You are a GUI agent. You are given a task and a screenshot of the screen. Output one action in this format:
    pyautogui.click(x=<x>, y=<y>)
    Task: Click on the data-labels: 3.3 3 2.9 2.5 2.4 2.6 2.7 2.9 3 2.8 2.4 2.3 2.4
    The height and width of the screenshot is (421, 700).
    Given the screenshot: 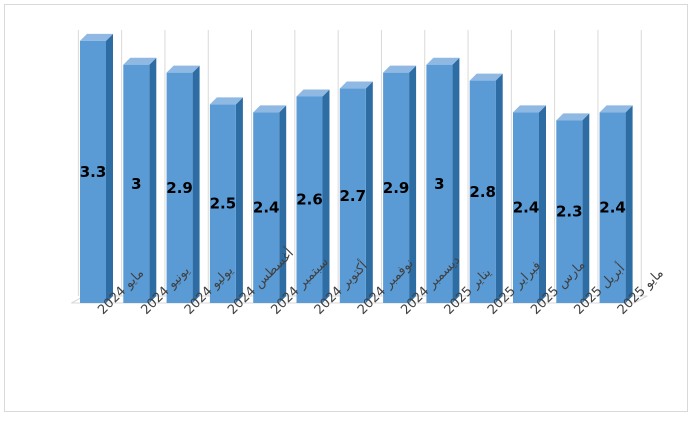 What is the action you would take?
    pyautogui.click(x=353, y=192)
    